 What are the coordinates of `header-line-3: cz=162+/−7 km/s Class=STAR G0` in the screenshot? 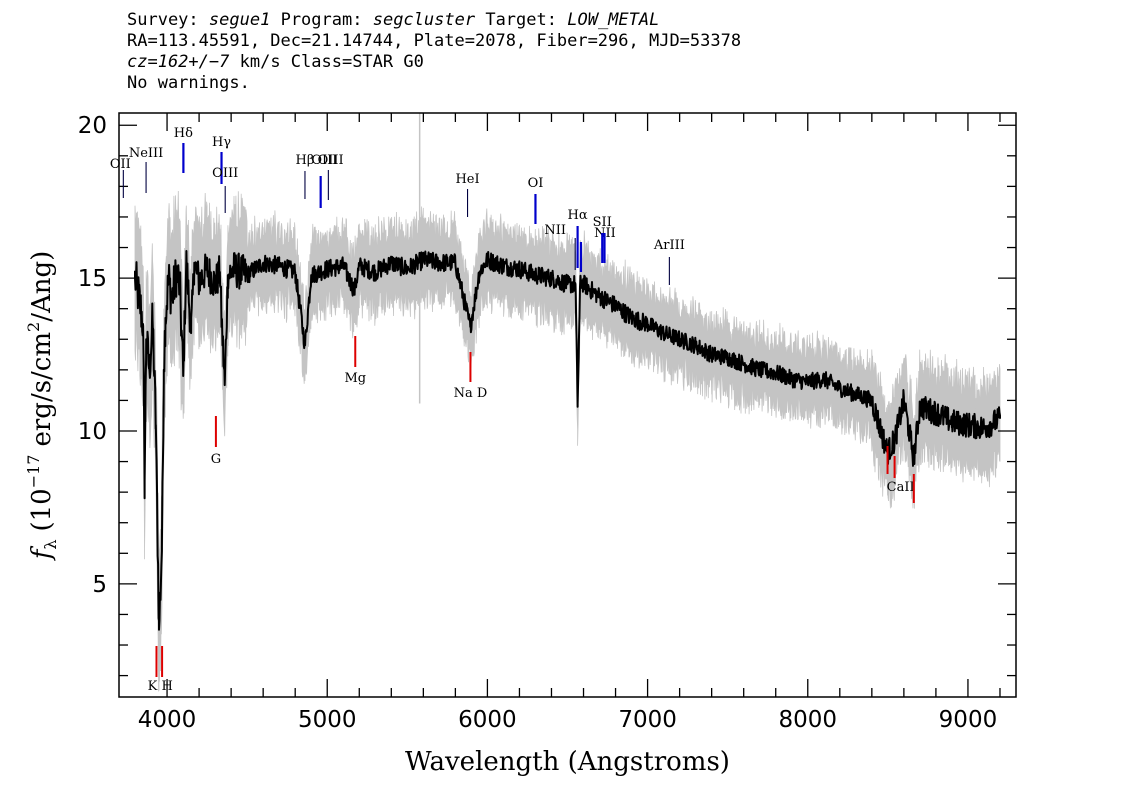 It's located at (434, 62).